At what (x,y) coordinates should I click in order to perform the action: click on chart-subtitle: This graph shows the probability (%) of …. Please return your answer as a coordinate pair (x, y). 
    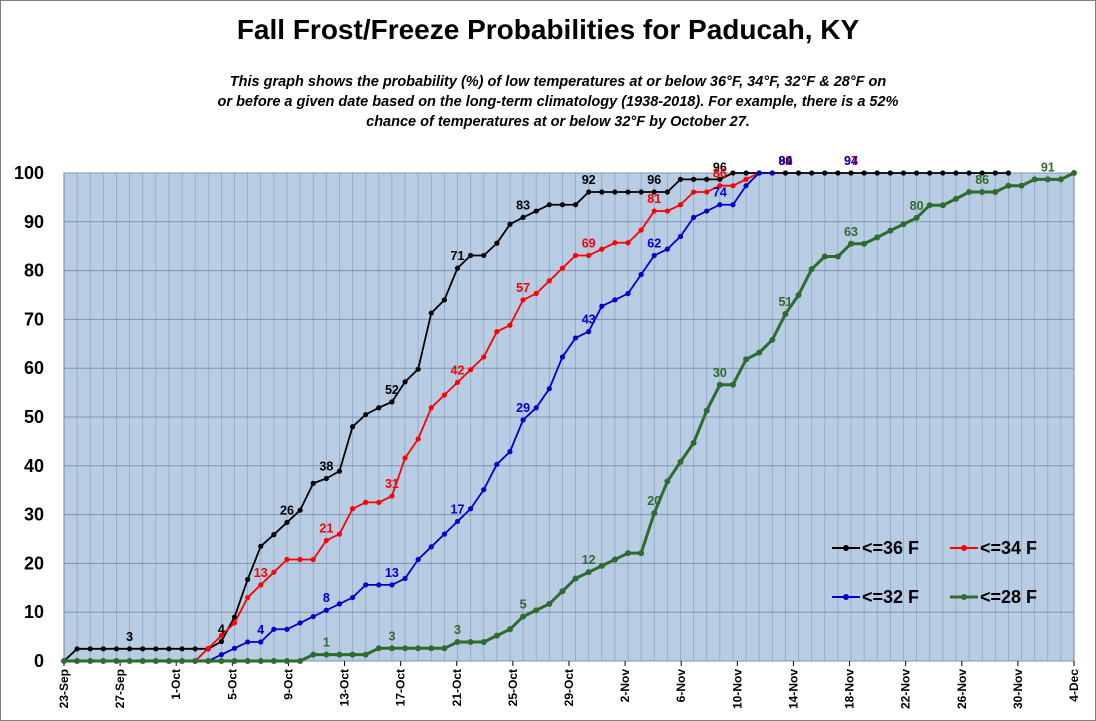
    Looking at the image, I should click on (558, 102).